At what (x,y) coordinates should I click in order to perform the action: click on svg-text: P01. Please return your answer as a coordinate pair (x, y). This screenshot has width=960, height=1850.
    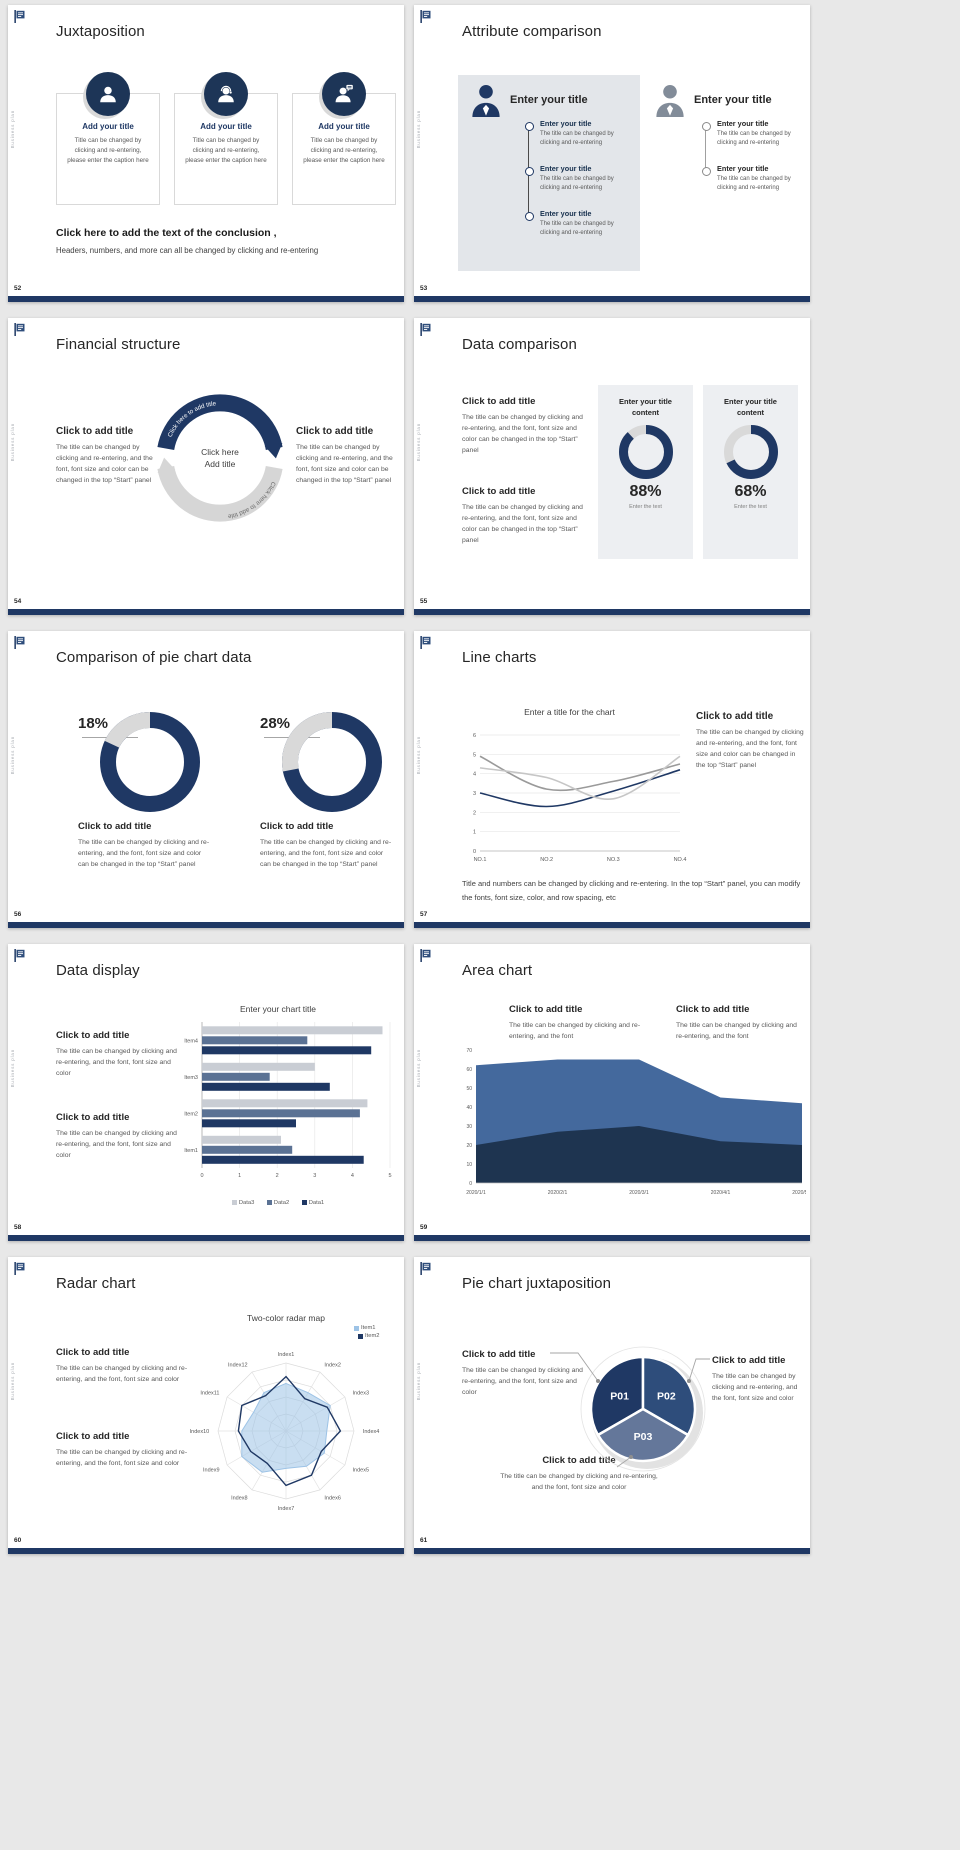
    Looking at the image, I should click on (619, 1397).